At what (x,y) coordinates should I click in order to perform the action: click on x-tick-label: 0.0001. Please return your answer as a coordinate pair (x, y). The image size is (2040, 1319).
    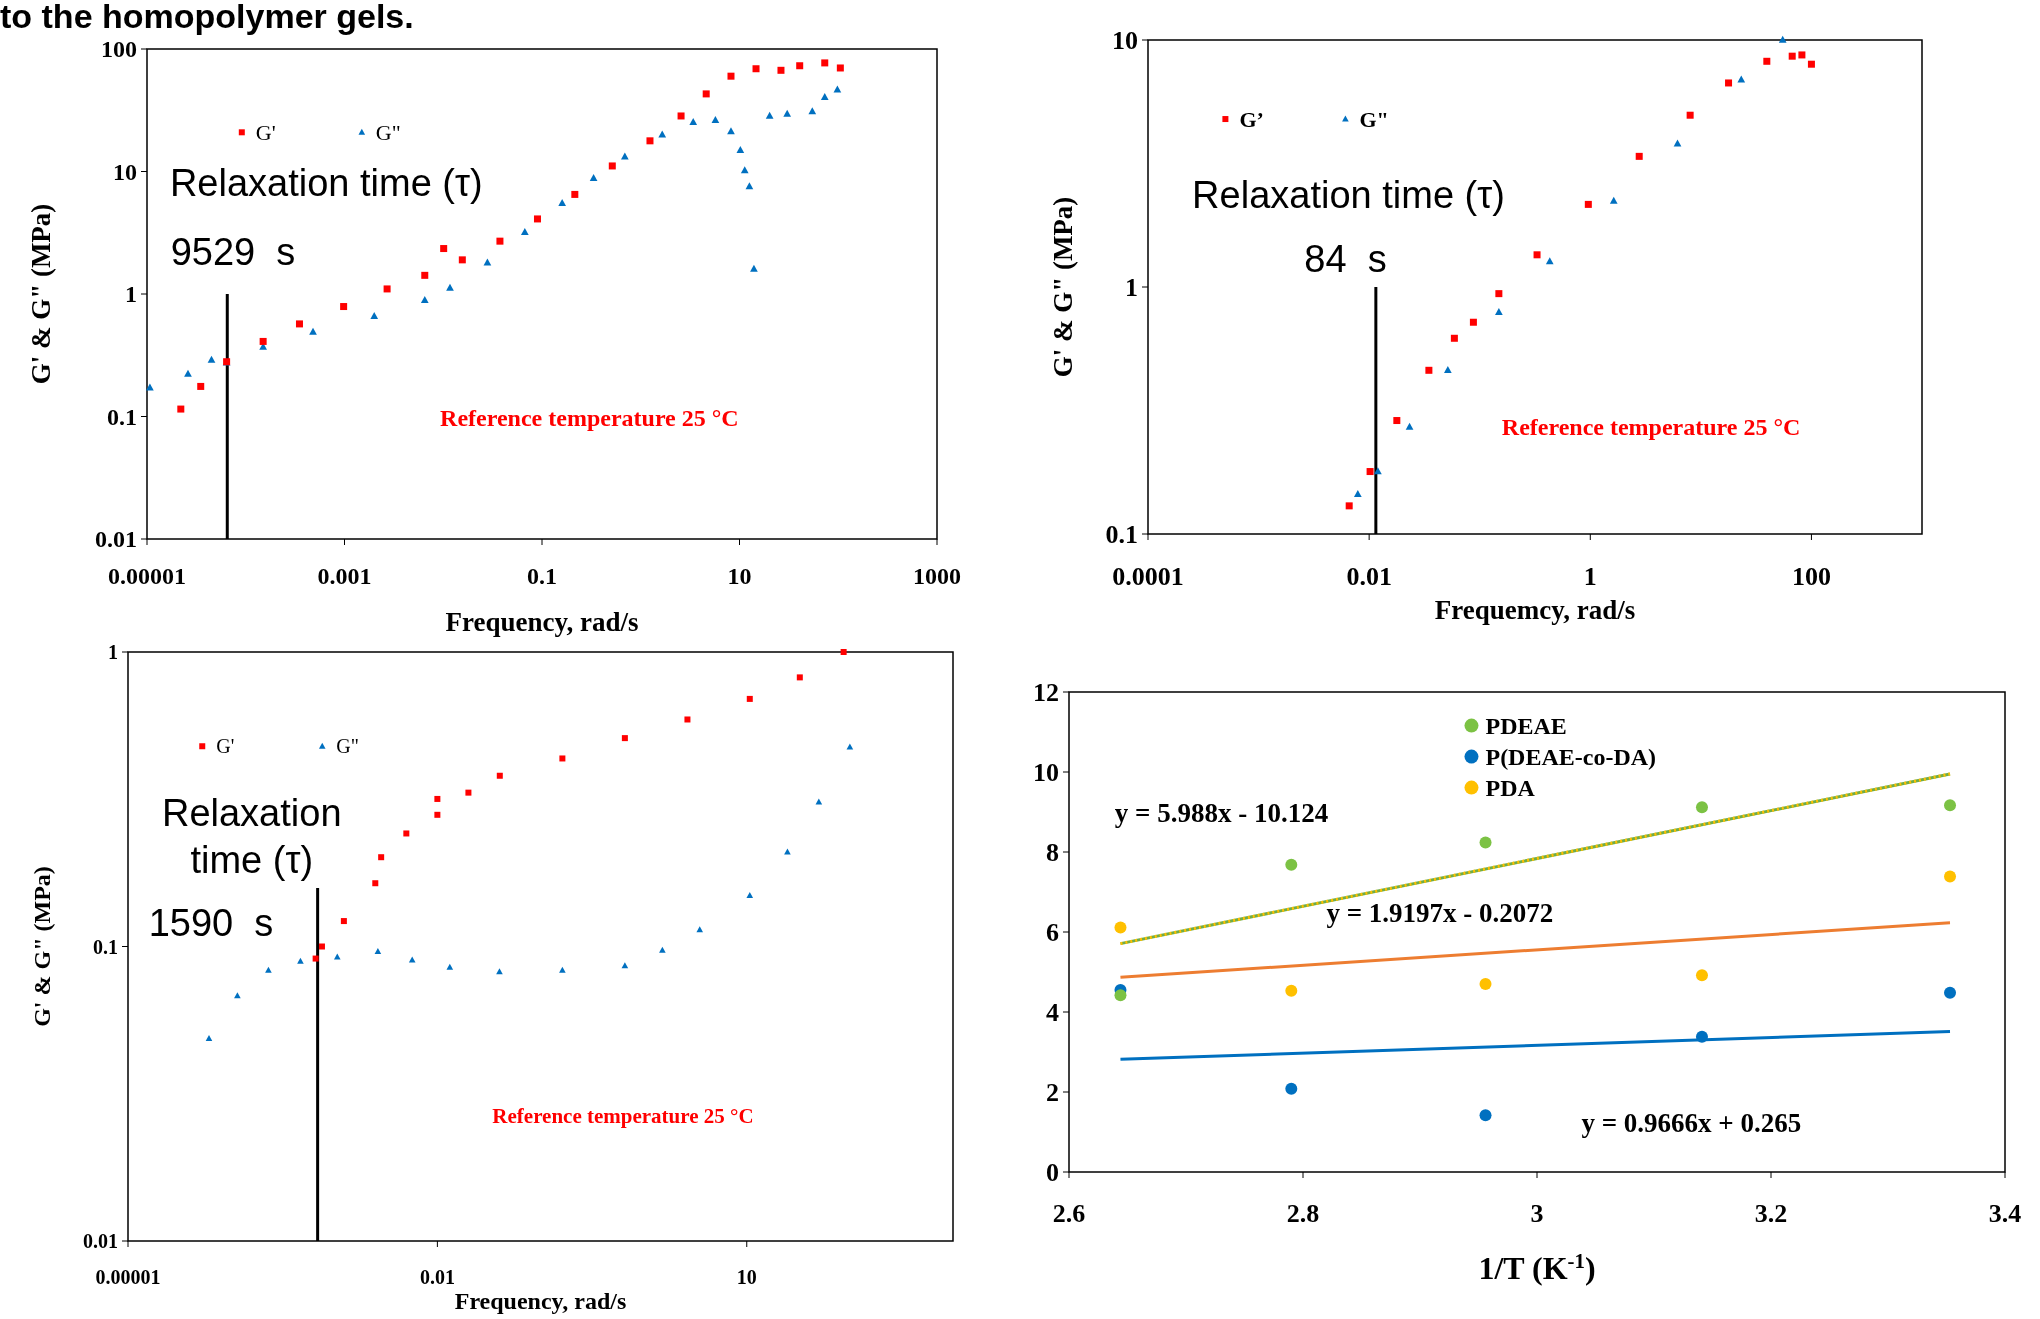
    Looking at the image, I should click on (1148, 576).